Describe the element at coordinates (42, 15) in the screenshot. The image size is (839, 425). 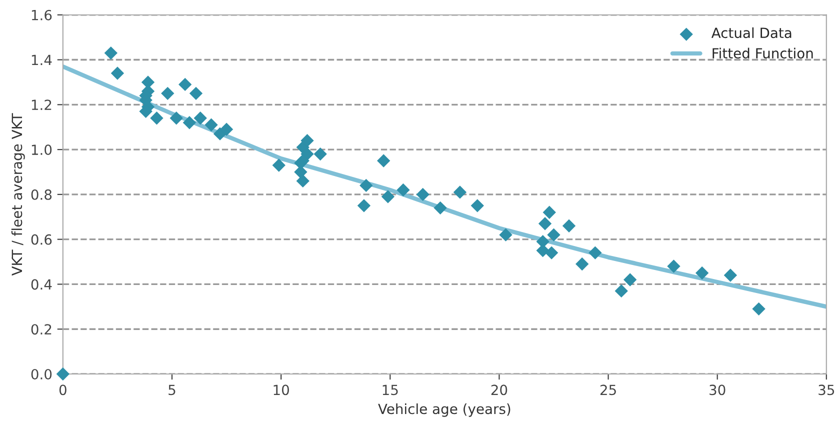
I see `y-tick-label: 1.6` at that location.